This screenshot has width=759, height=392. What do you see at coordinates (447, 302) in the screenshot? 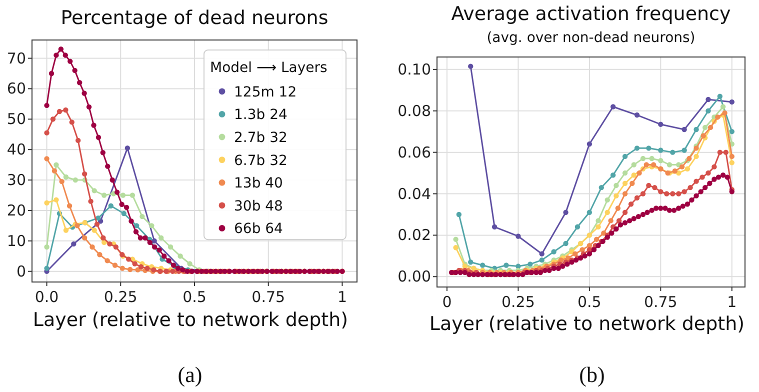
I see `x-tick-label: 0` at bounding box center [447, 302].